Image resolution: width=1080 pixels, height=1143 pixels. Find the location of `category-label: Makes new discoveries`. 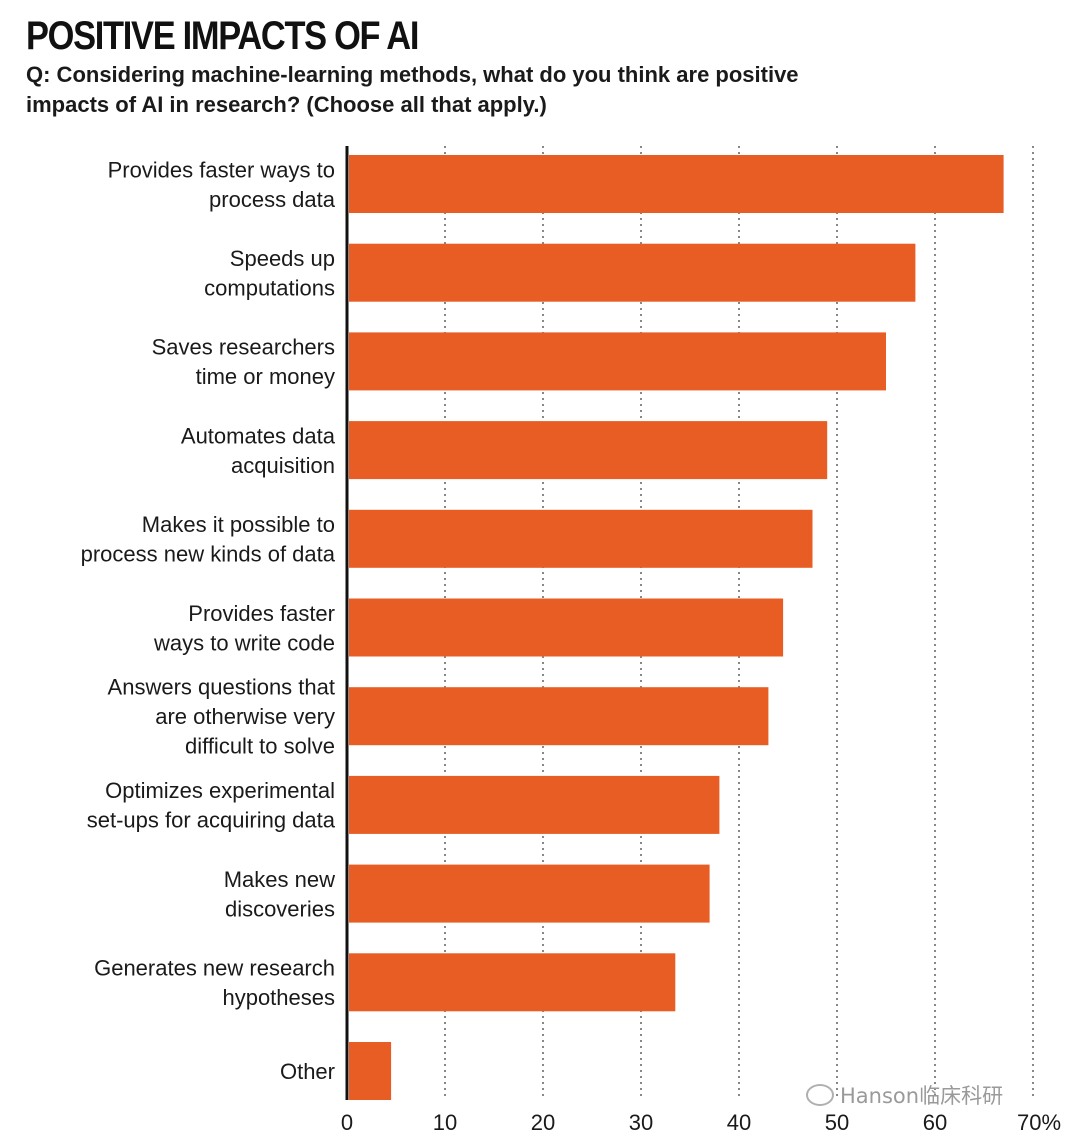

category-label: Makes new discoveries is located at coordinates (279, 894).